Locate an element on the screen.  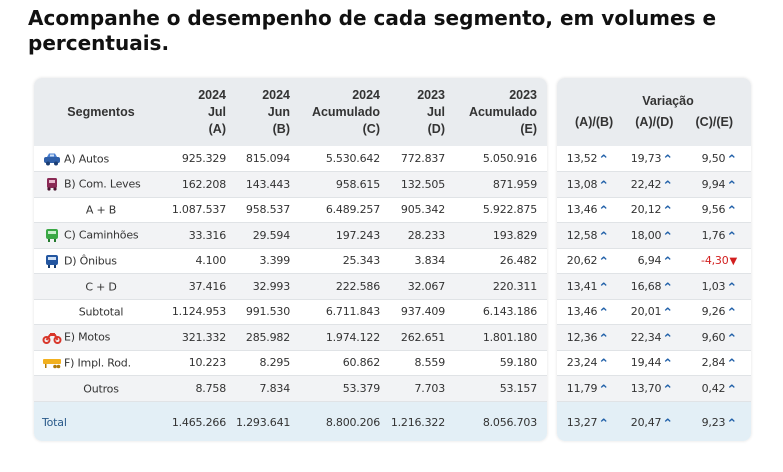
segment-label: C + D is located at coordinates (101, 286).